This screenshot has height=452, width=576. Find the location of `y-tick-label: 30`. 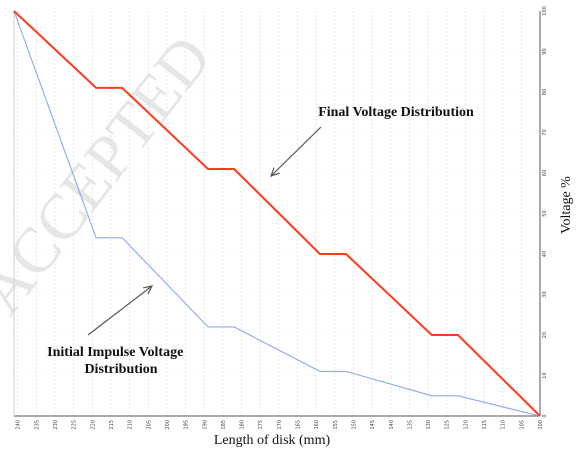

y-tick-label: 30 is located at coordinates (545, 294).